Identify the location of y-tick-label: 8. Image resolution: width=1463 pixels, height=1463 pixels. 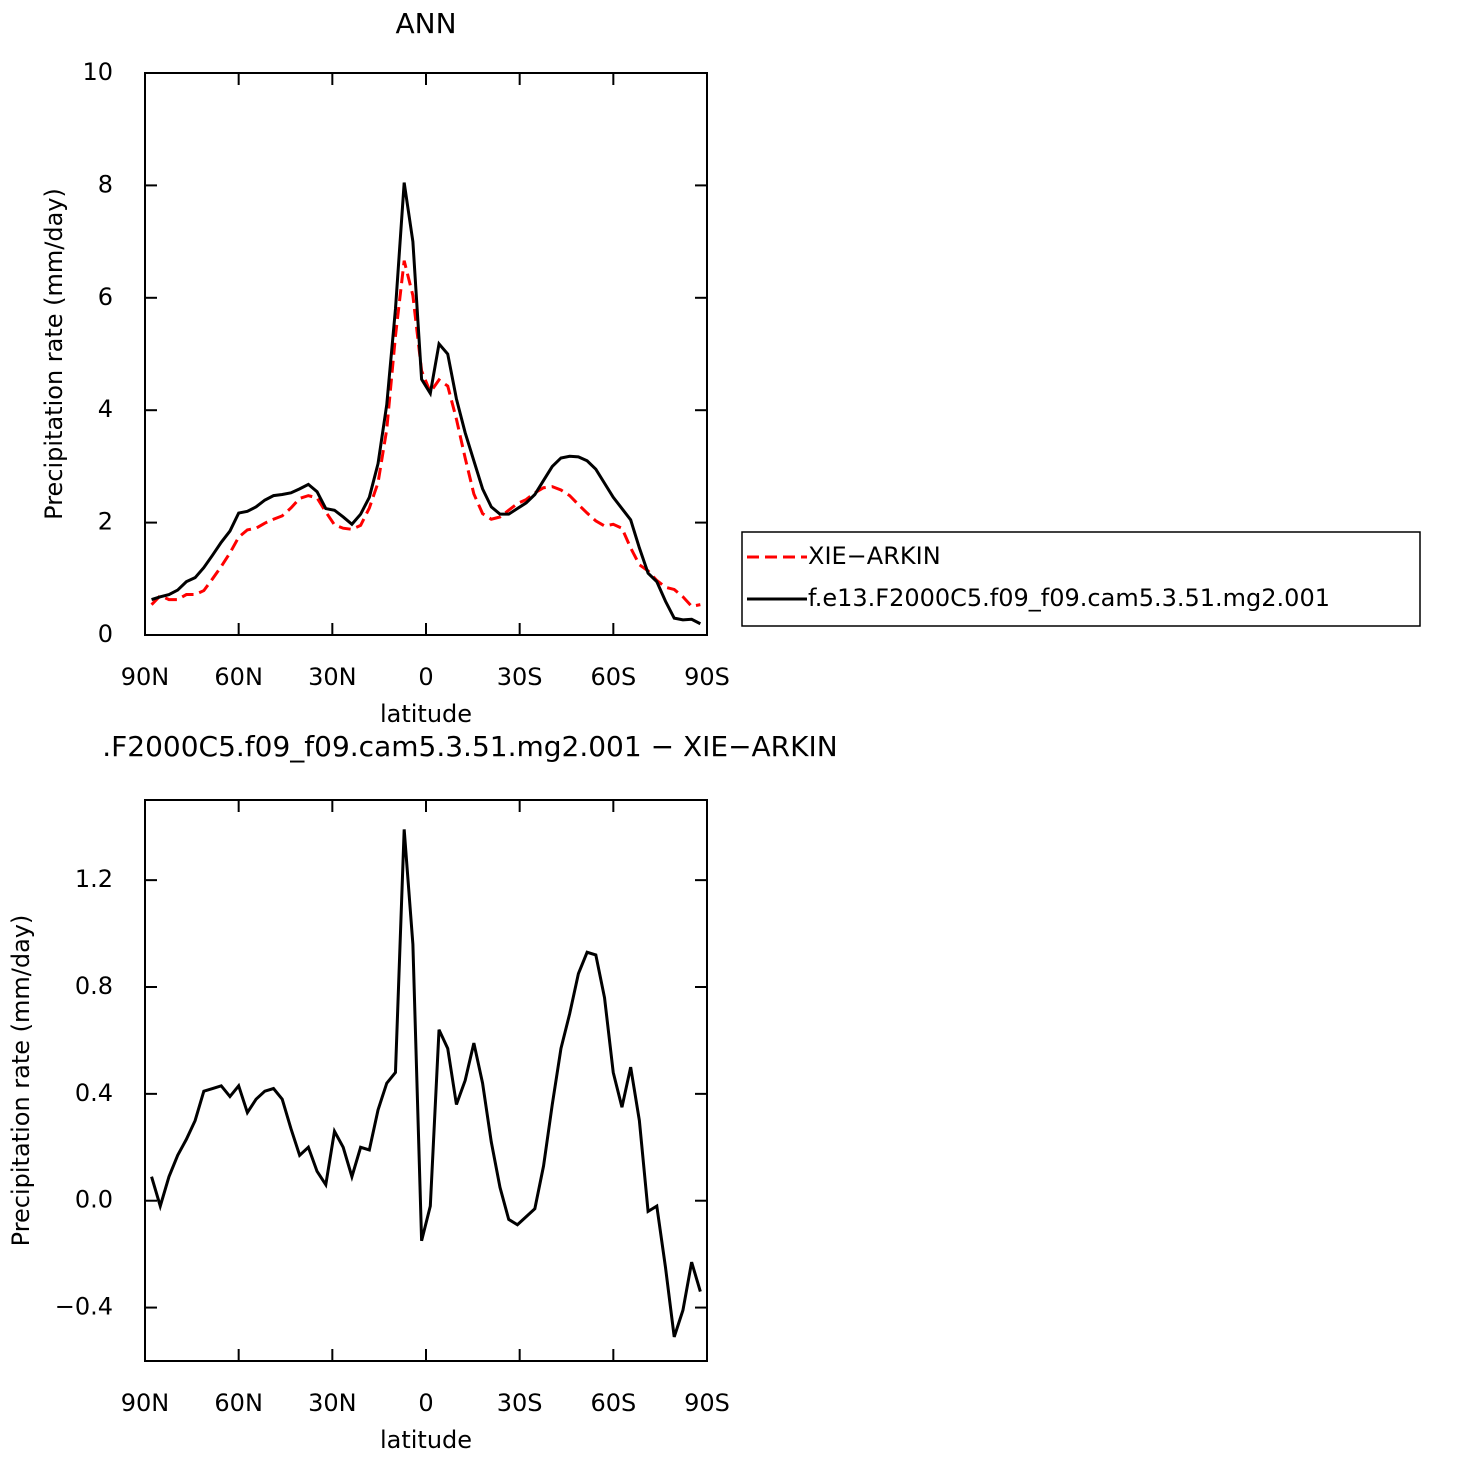
(105, 184).